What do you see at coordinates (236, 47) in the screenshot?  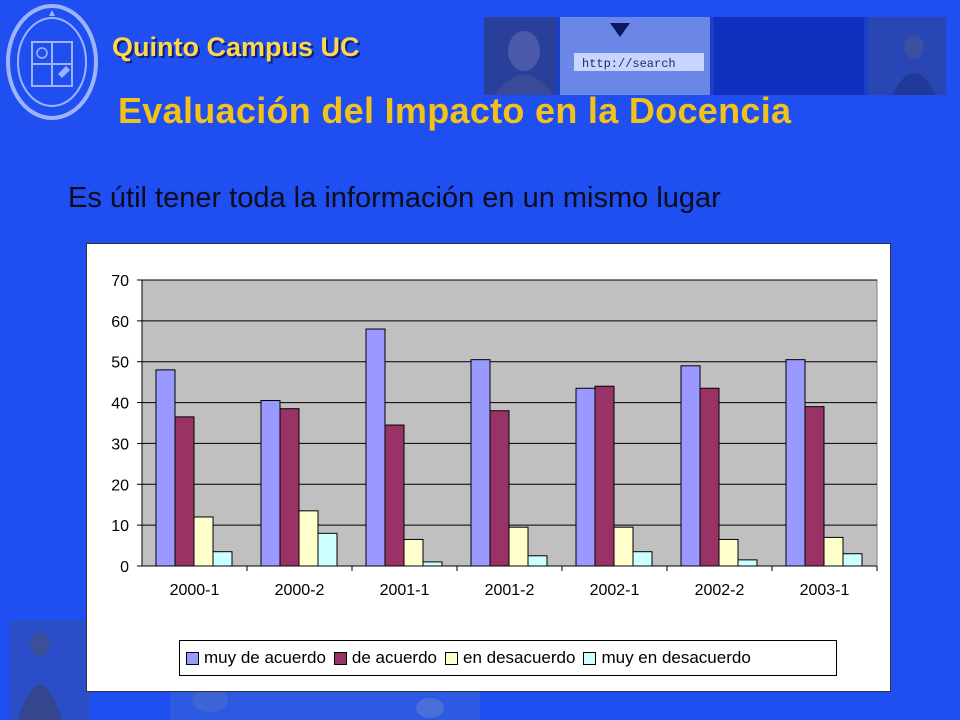 I see `brand-label: Quinto Campus UC` at bounding box center [236, 47].